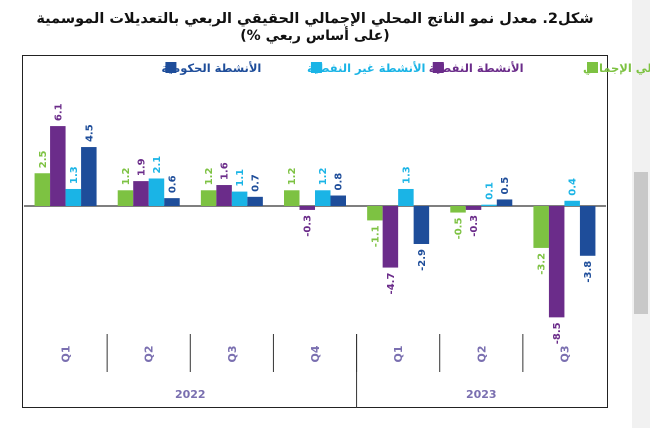 Image resolution: width=650 pixels, height=428 pixels. Describe the element at coordinates (391, 284) in the screenshot. I see `bar-value-label: -4.7` at that location.